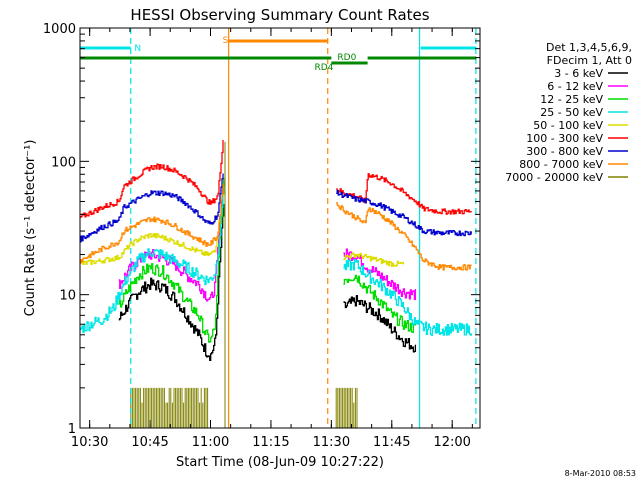 This screenshot has width=640, height=480. I want to click on y-tick-label-2: 100, so click(63, 162).